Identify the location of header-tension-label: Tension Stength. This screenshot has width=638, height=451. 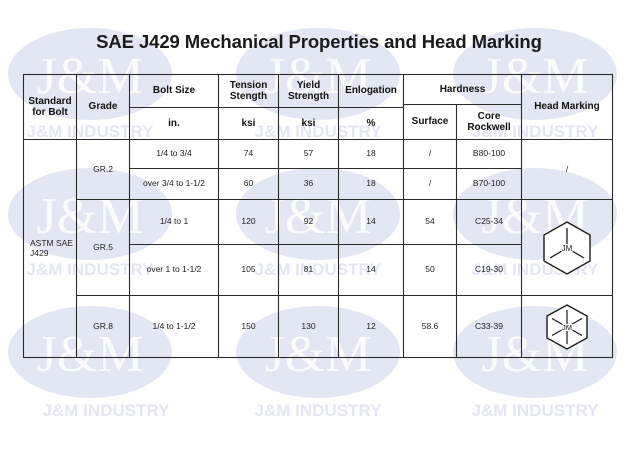
(248, 91).